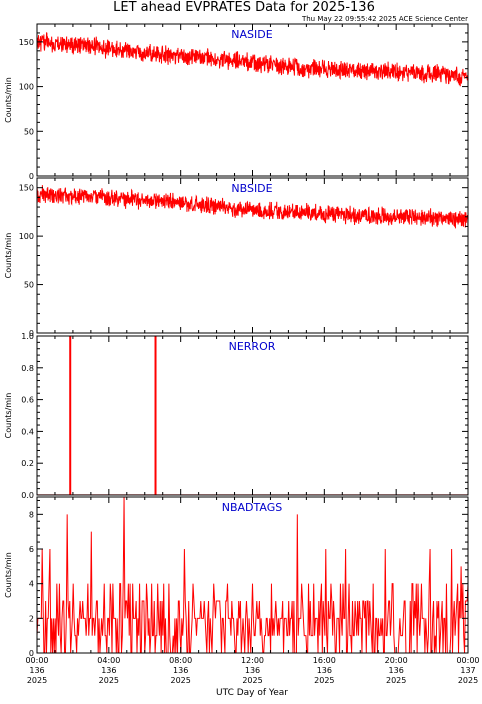  Describe the element at coordinates (396, 660) in the screenshot. I see `x-tick-time-label: 20:00` at that location.